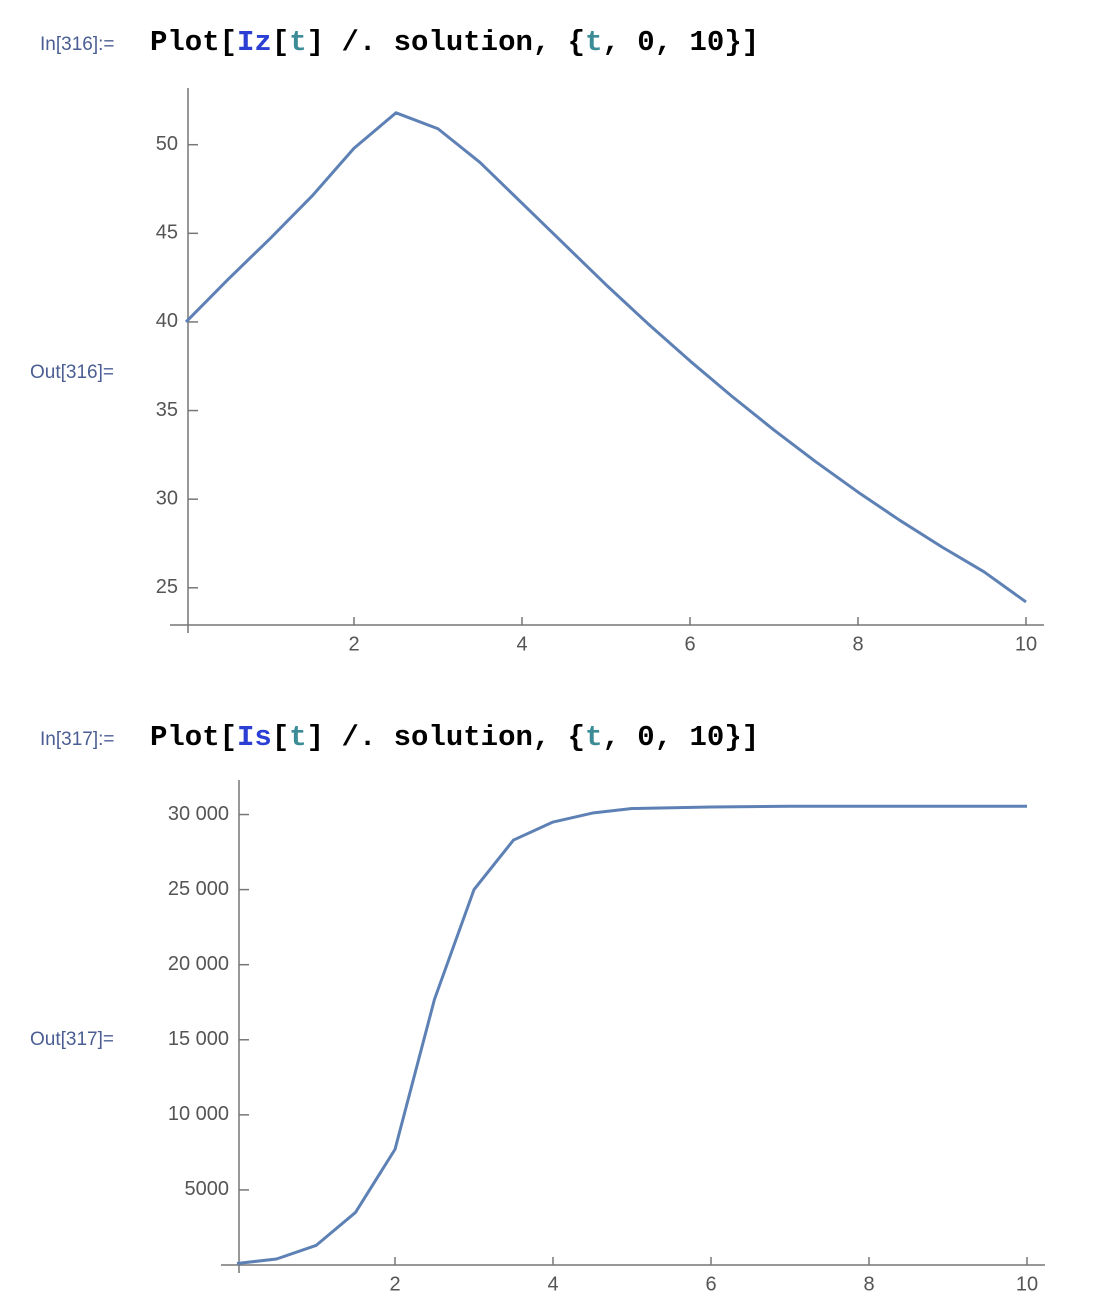 This screenshot has width=1097, height=1315. I want to click on y-tick-label: 30, so click(167, 498).